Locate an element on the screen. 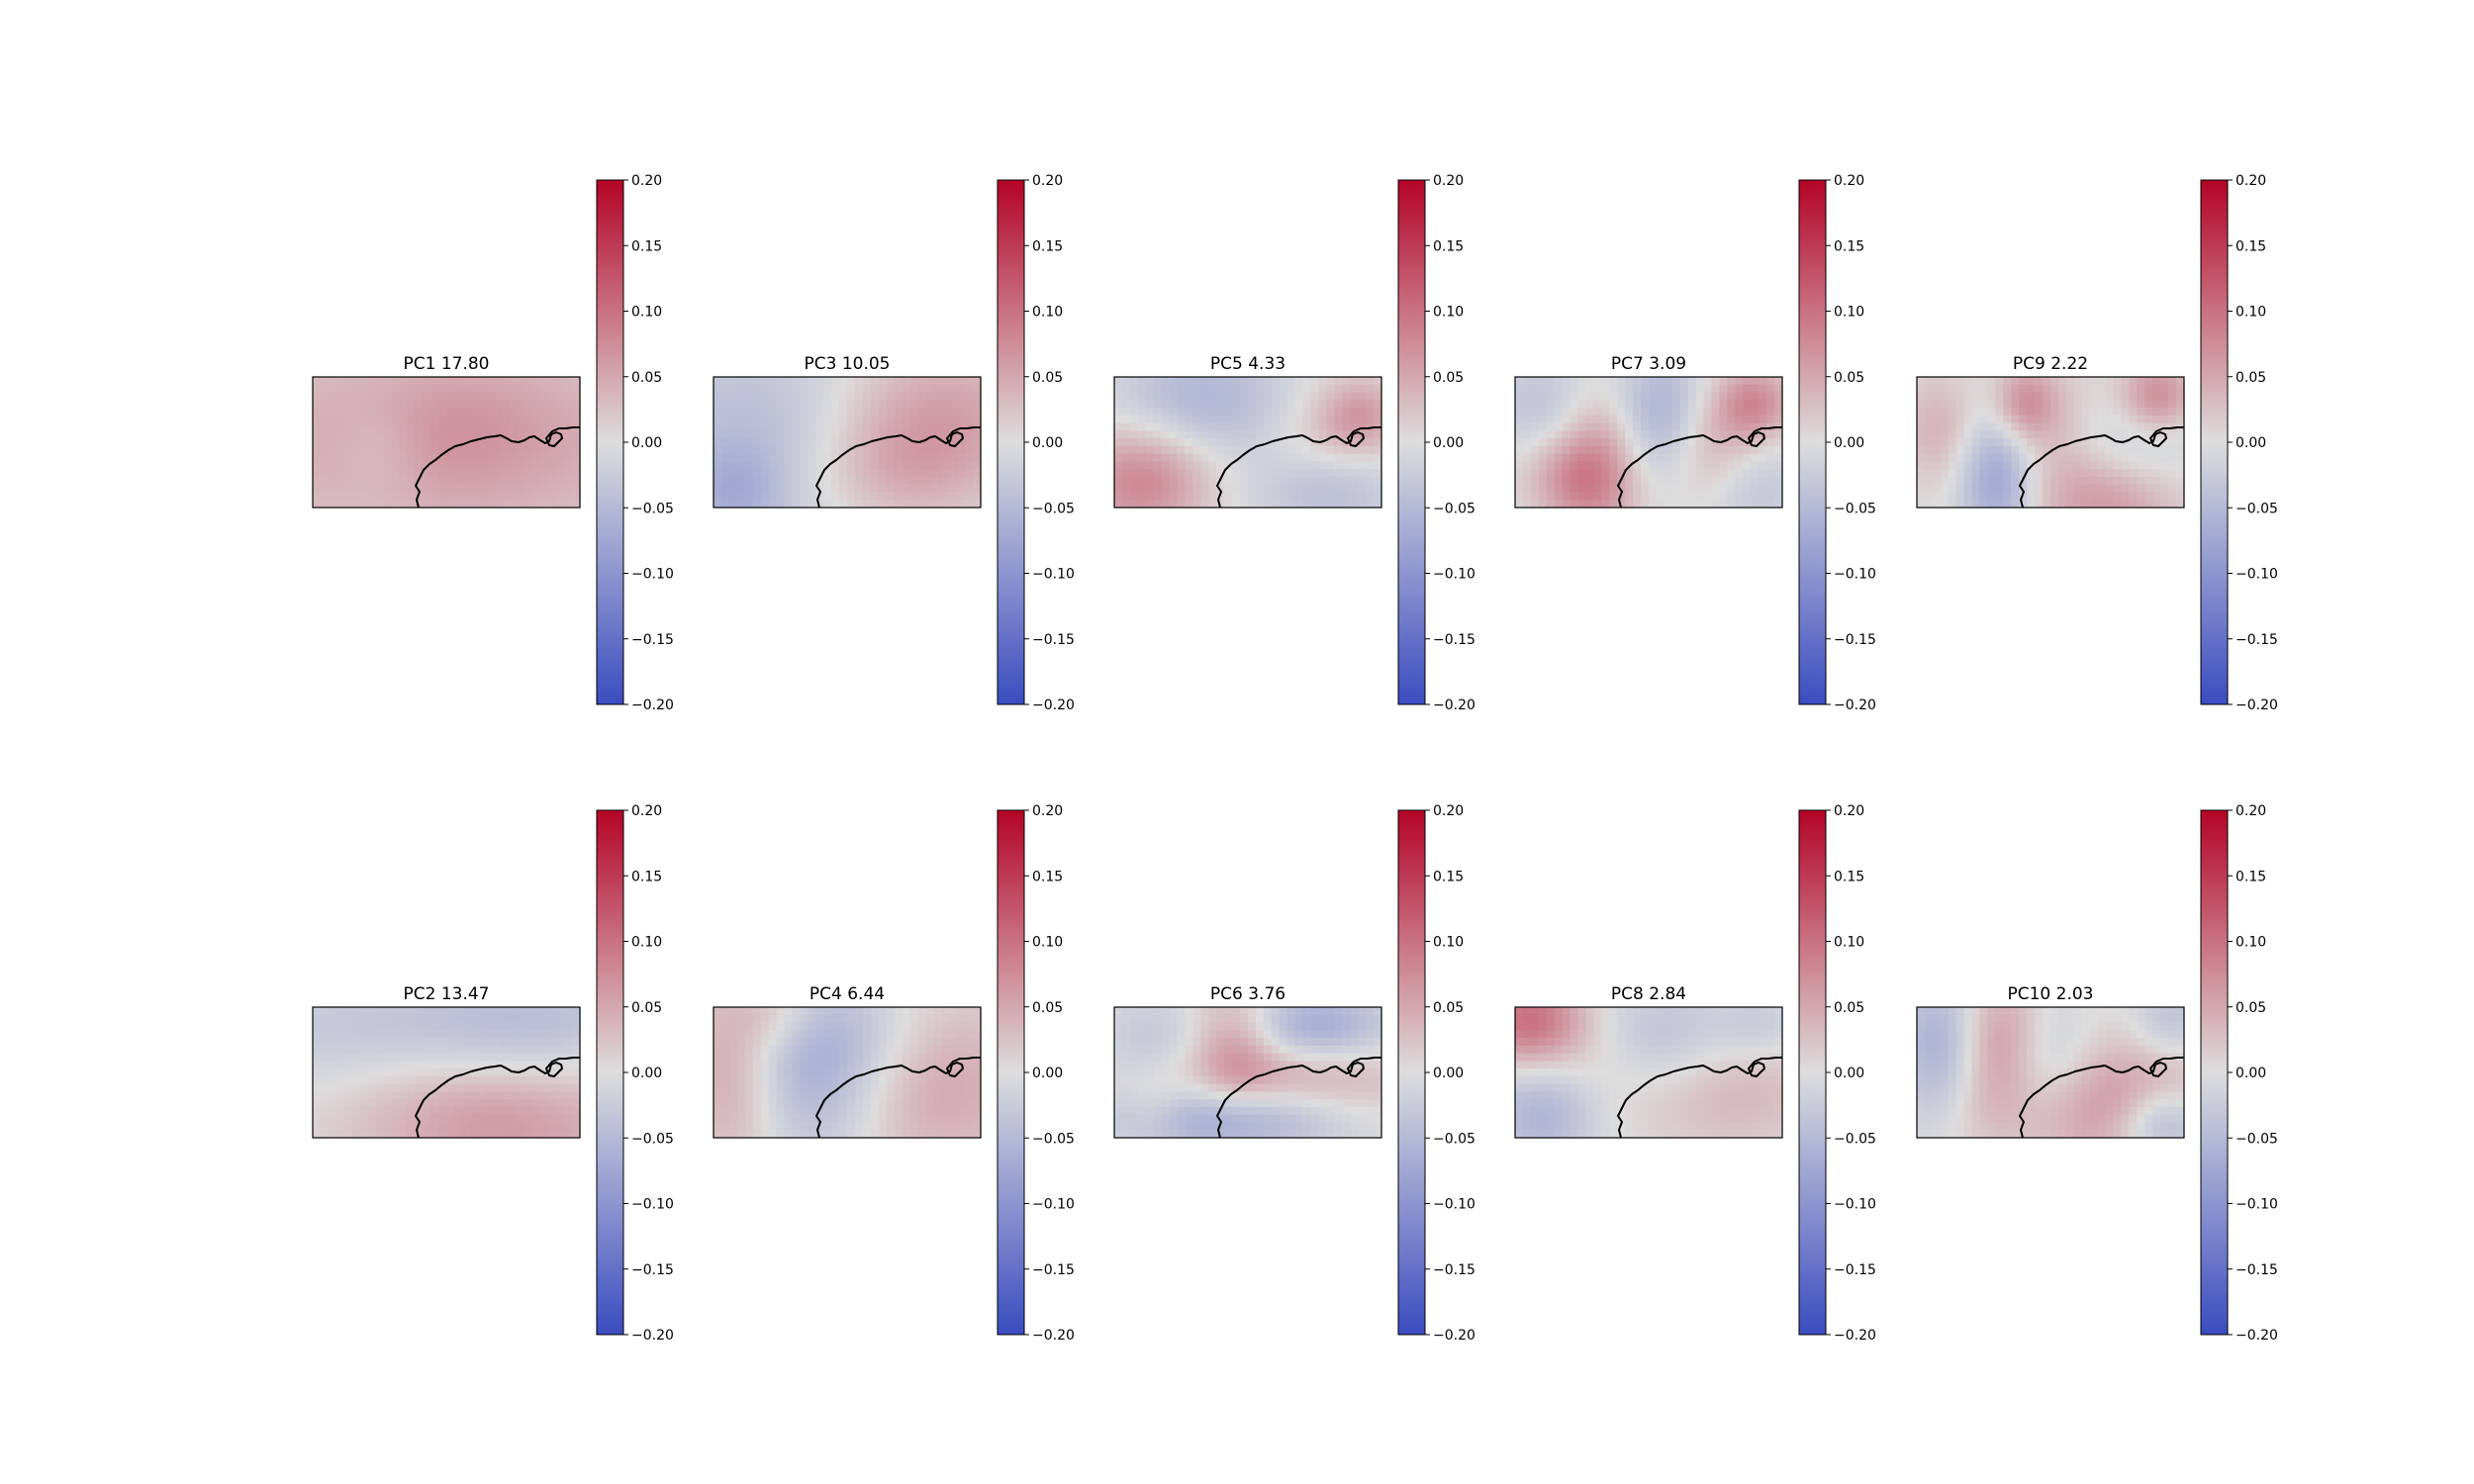 The image size is (2474, 1484). map-frame is located at coordinates (1248, 442).